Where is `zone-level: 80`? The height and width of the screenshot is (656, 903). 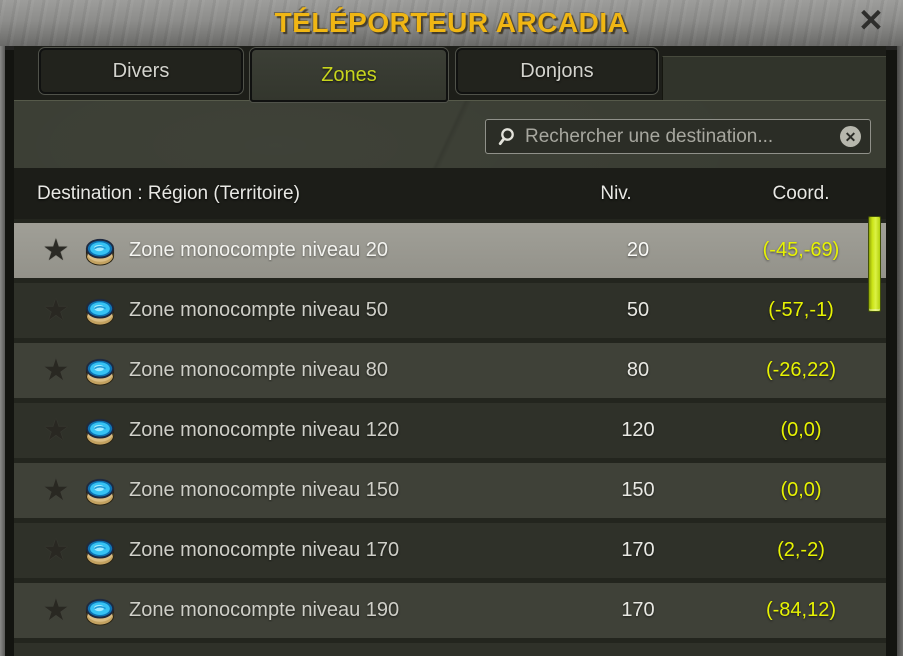
zone-level: 80 is located at coordinates (638, 370).